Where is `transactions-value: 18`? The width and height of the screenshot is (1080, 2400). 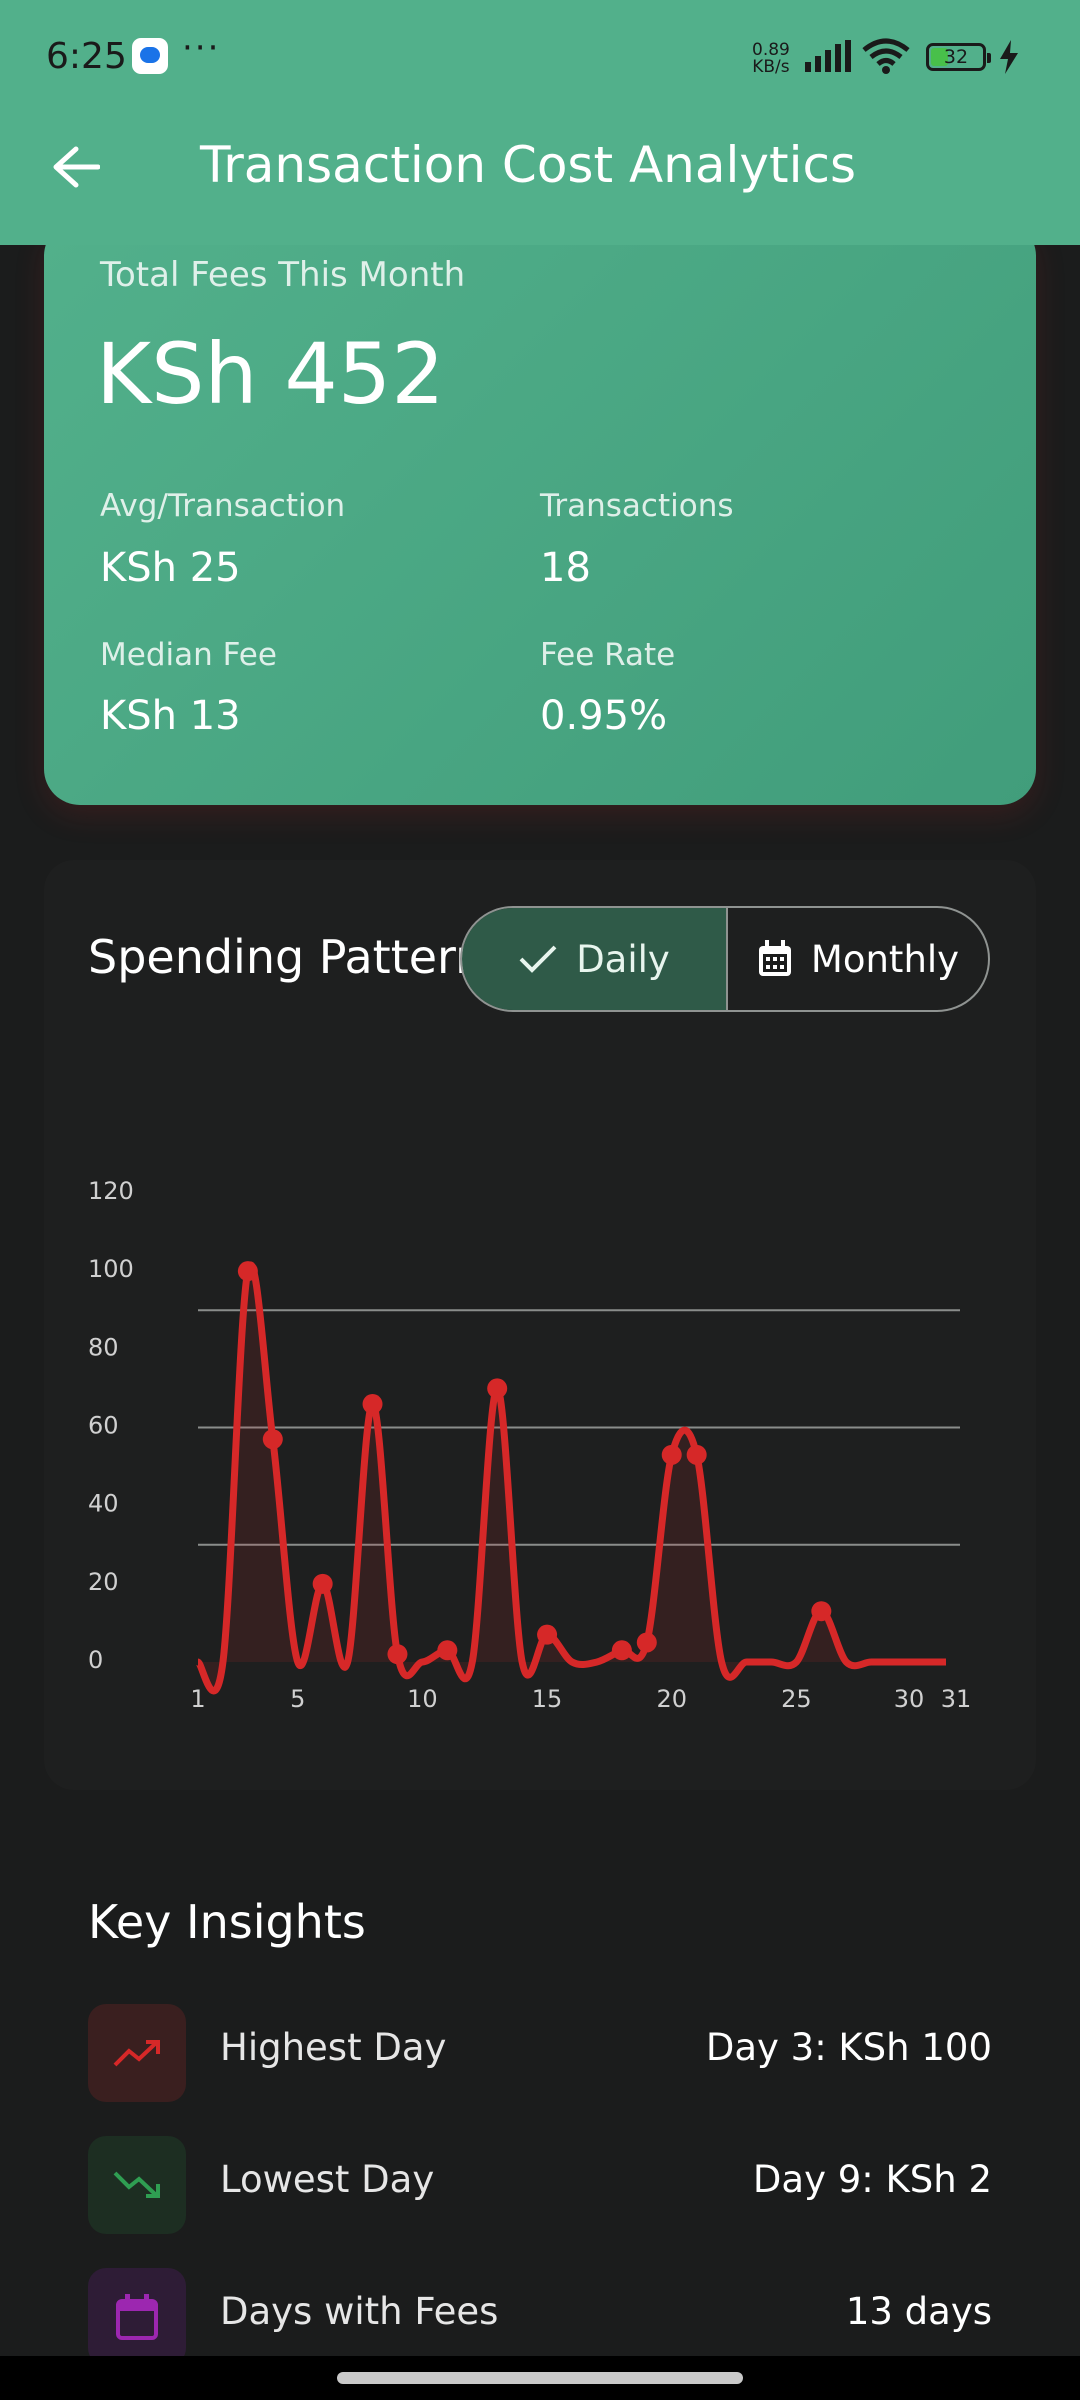 transactions-value: 18 is located at coordinates (565, 568).